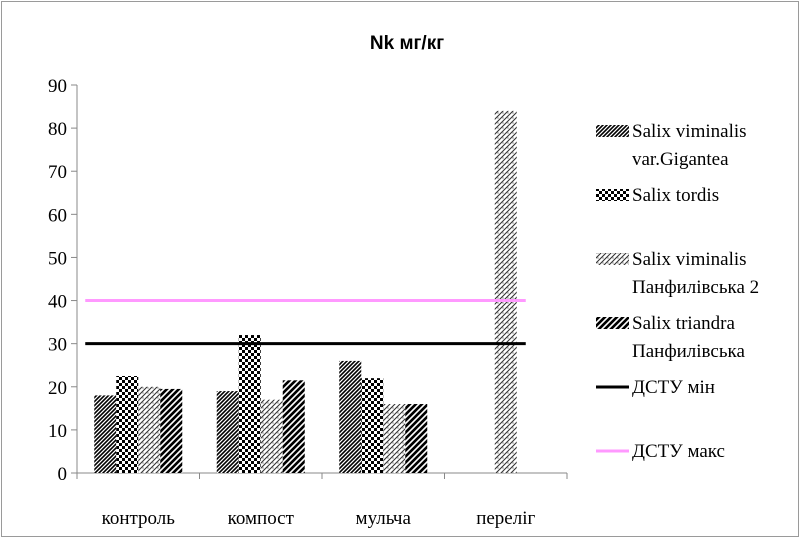 The width and height of the screenshot is (802, 540). What do you see at coordinates (678, 451) in the screenshot?
I see `legend-label: ДСТУ макс` at bounding box center [678, 451].